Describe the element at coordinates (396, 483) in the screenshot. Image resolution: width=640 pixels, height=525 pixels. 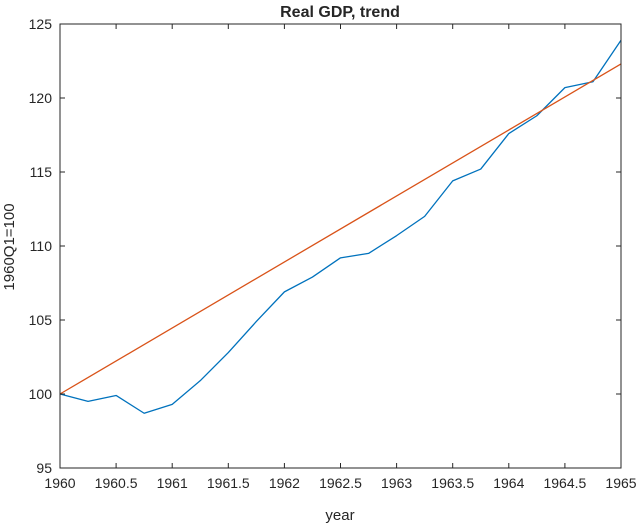
I see `x-tick-label: 1963` at that location.